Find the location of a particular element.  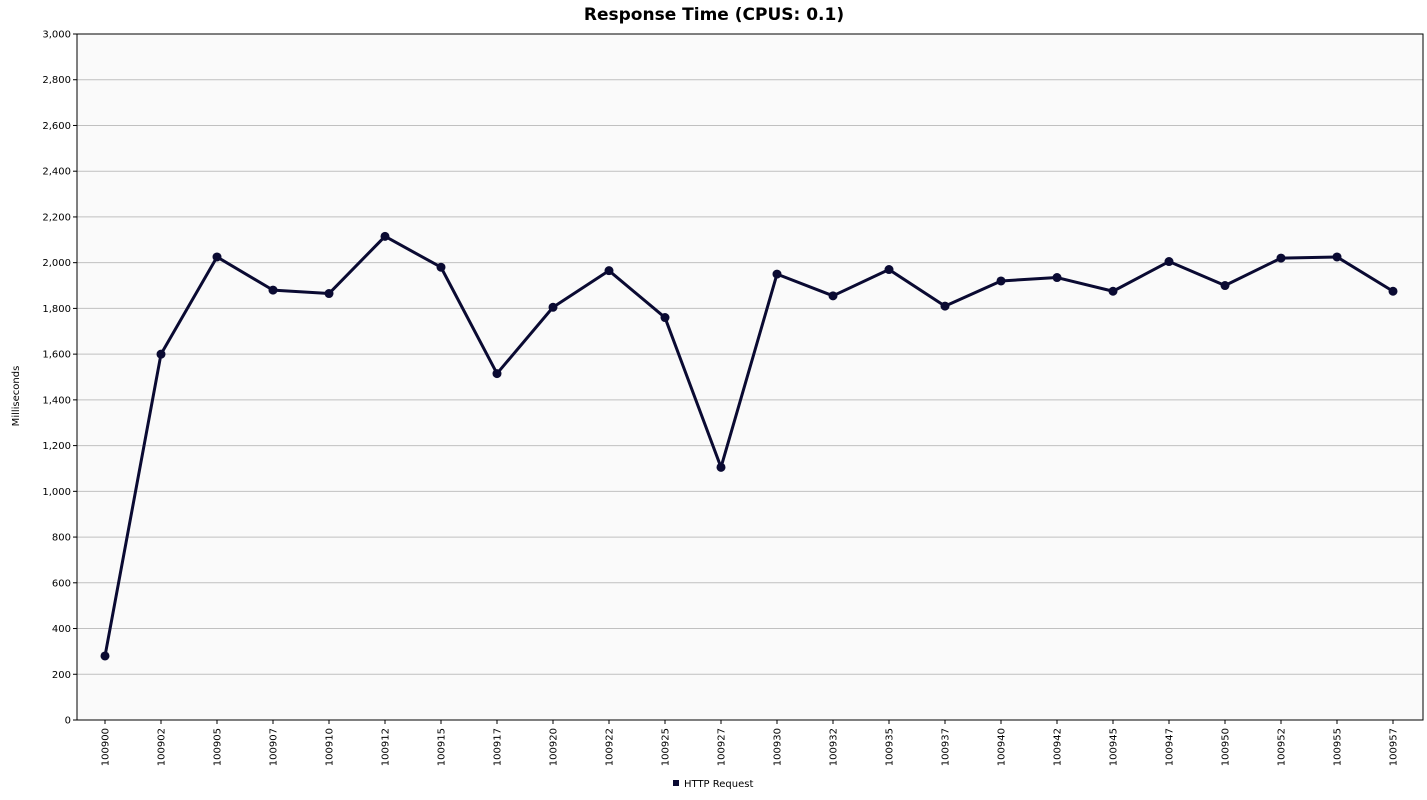

x-tick-label: 100905 is located at coordinates (218, 747).